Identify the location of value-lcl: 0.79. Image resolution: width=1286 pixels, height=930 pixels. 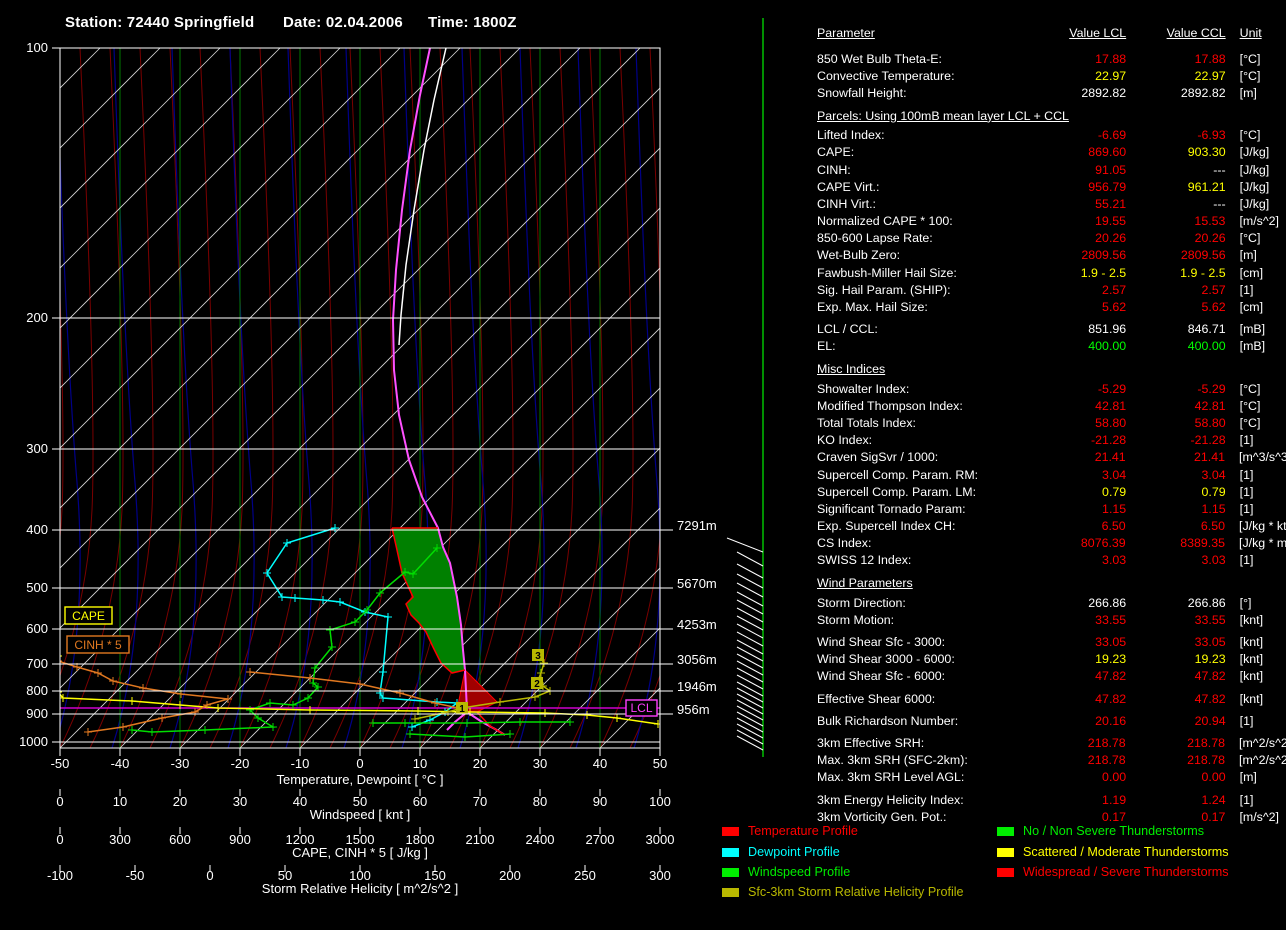
(1114, 491).